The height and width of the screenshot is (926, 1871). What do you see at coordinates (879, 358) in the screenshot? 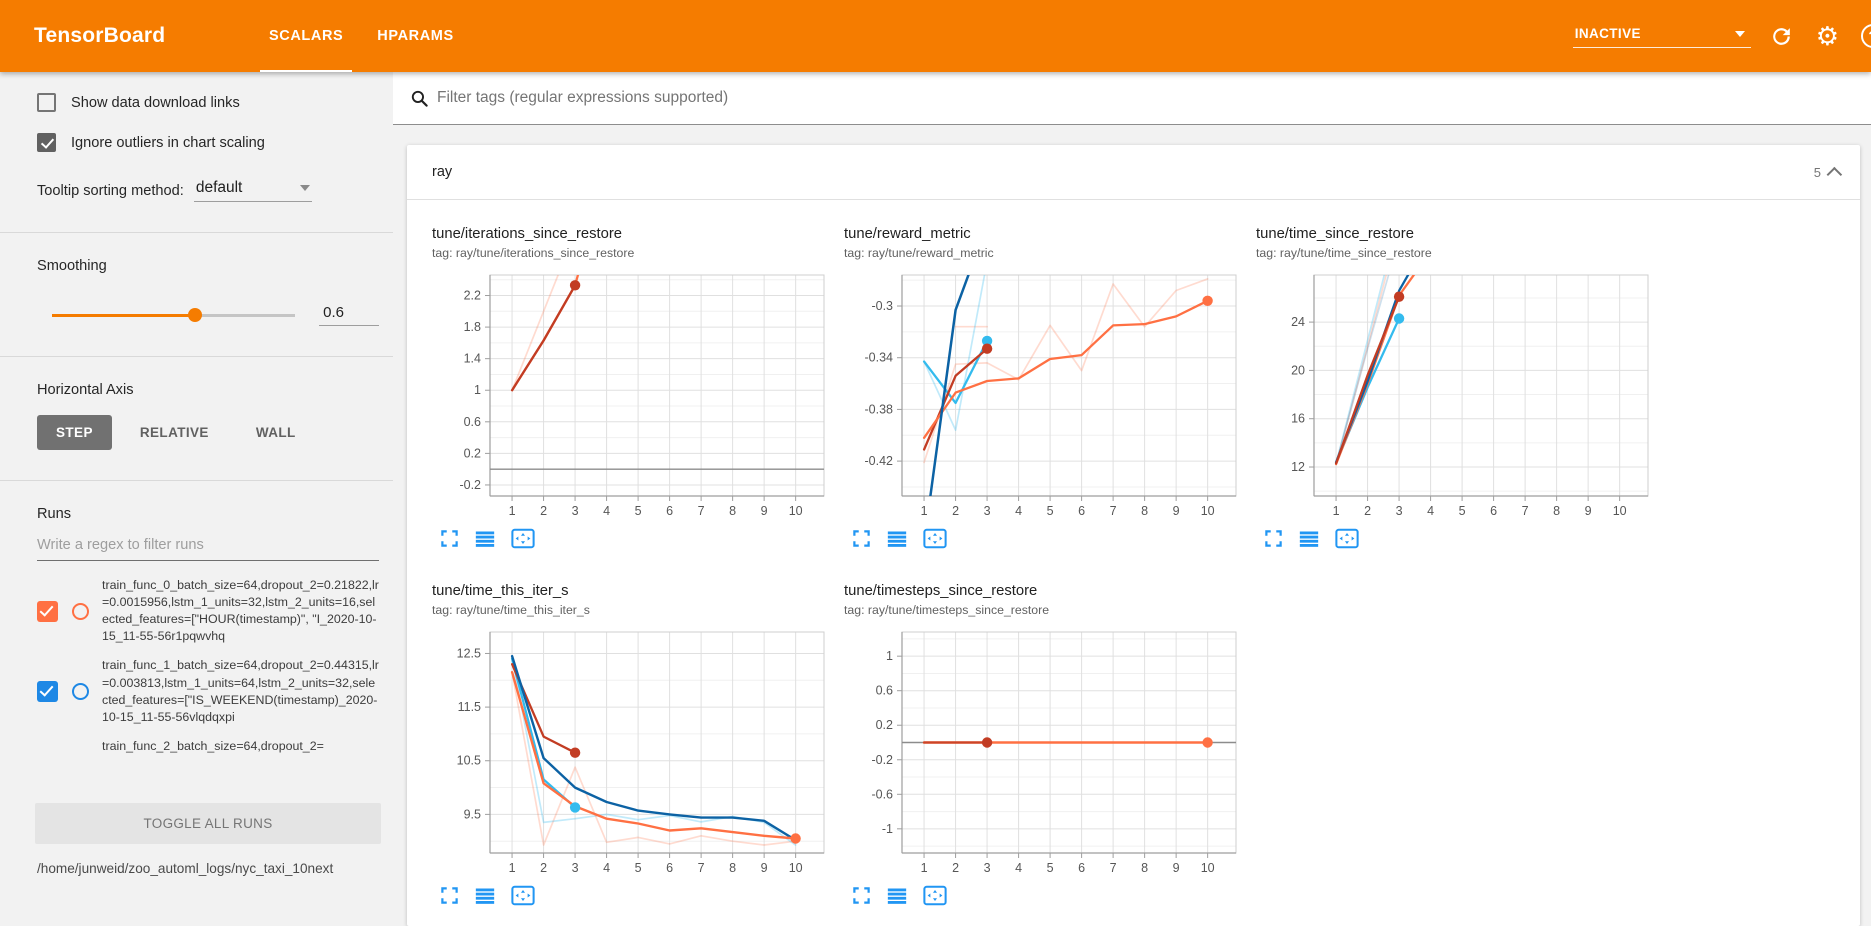
I see `svg-text: -0.34` at bounding box center [879, 358].